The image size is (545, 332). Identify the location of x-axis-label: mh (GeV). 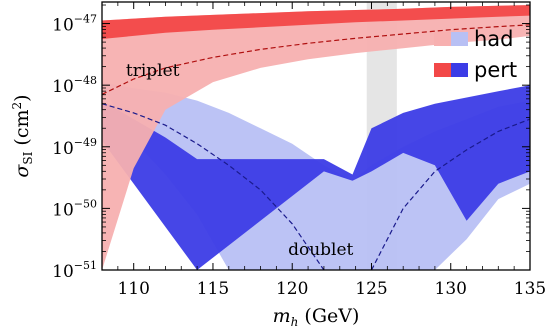
(316, 317).